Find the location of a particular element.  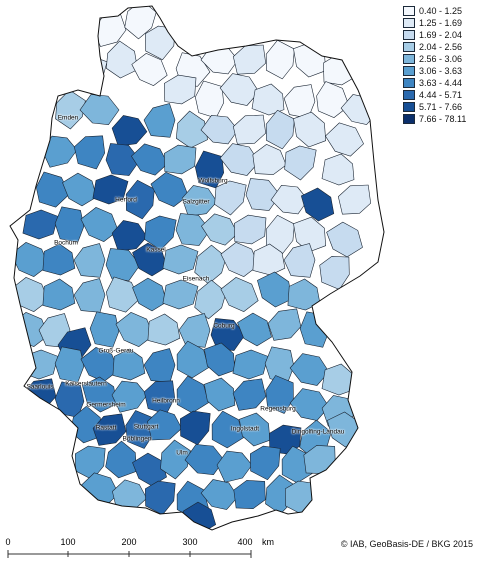

legend-label: 1.25 - 1.69 is located at coordinates (441, 23).